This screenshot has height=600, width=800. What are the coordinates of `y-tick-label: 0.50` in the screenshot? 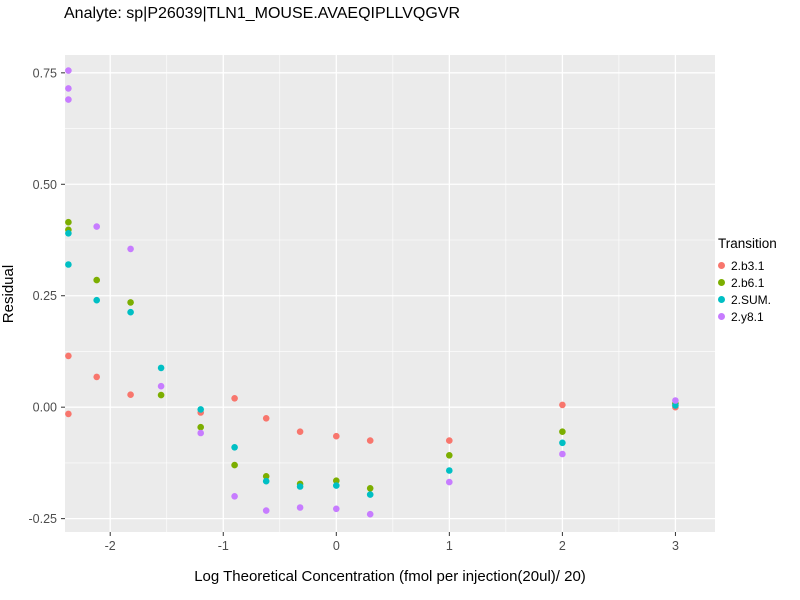 It's located at (45, 185).